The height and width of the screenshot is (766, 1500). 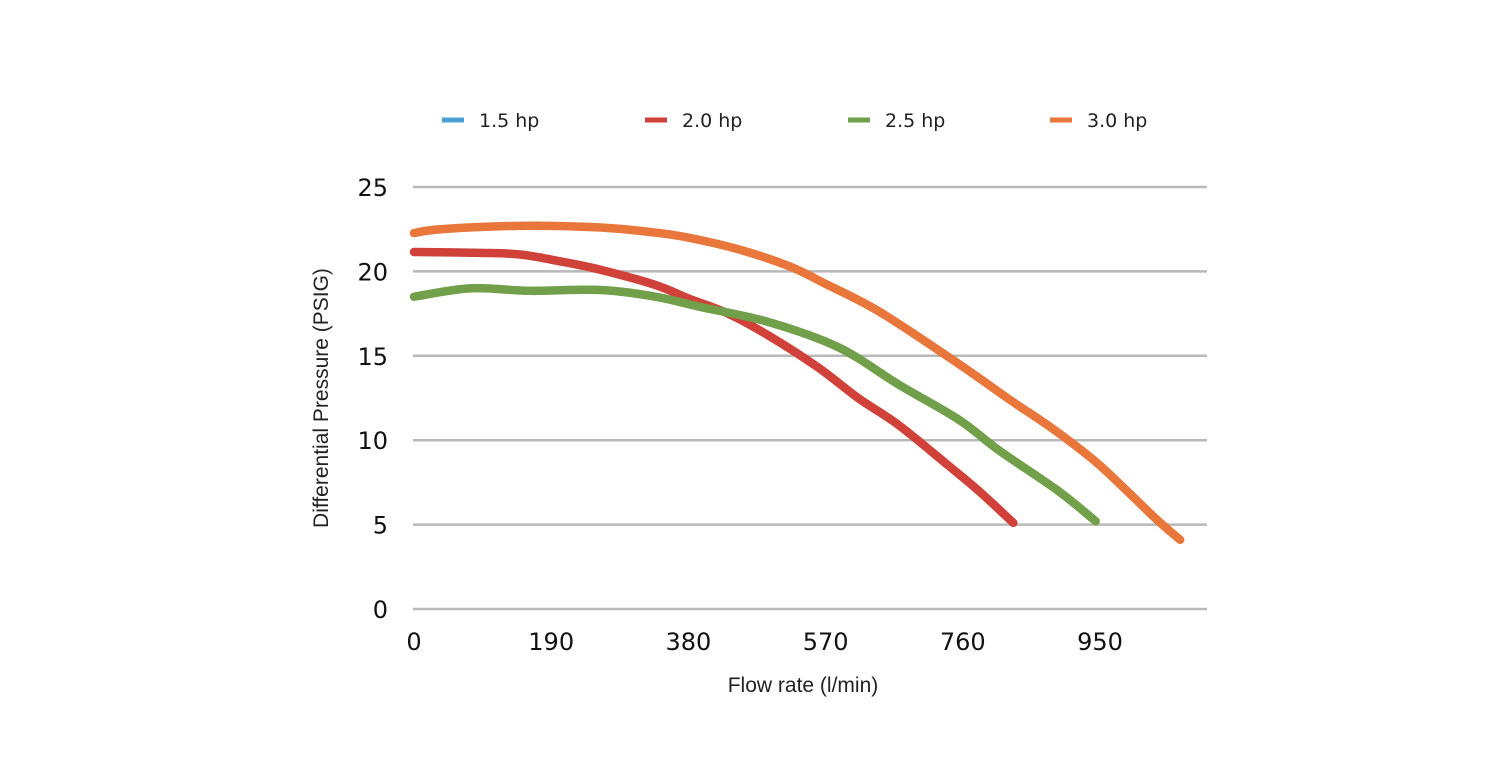 What do you see at coordinates (1100, 642) in the screenshot?
I see `x-tick-label: 950` at bounding box center [1100, 642].